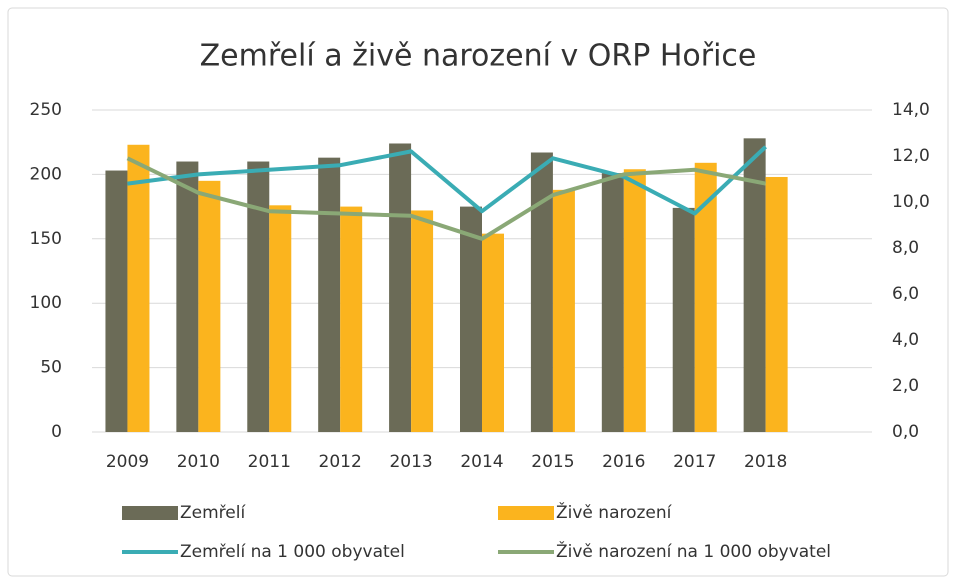  Describe the element at coordinates (552, 462) in the screenshot. I see `x-tick-label: 2015` at that location.